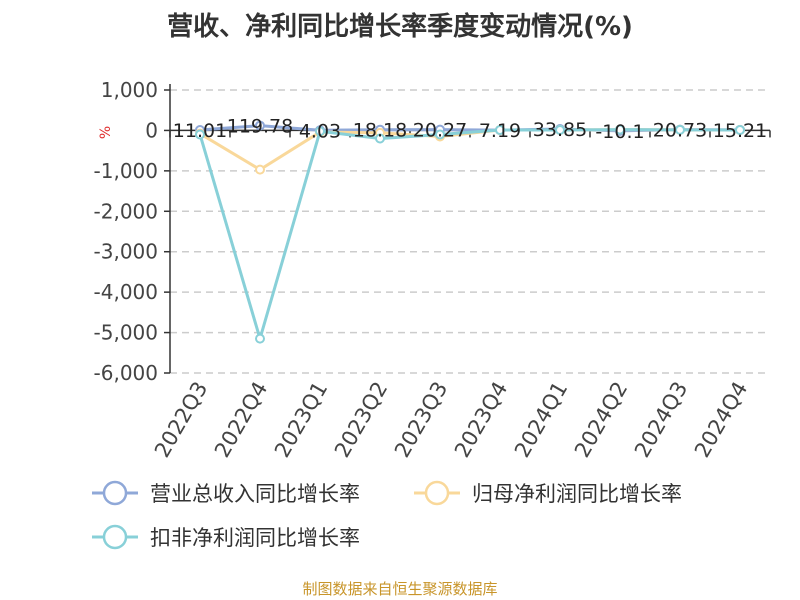  Describe the element at coordinates (126, 252) in the screenshot. I see `y-tick-label: -3,000` at that location.